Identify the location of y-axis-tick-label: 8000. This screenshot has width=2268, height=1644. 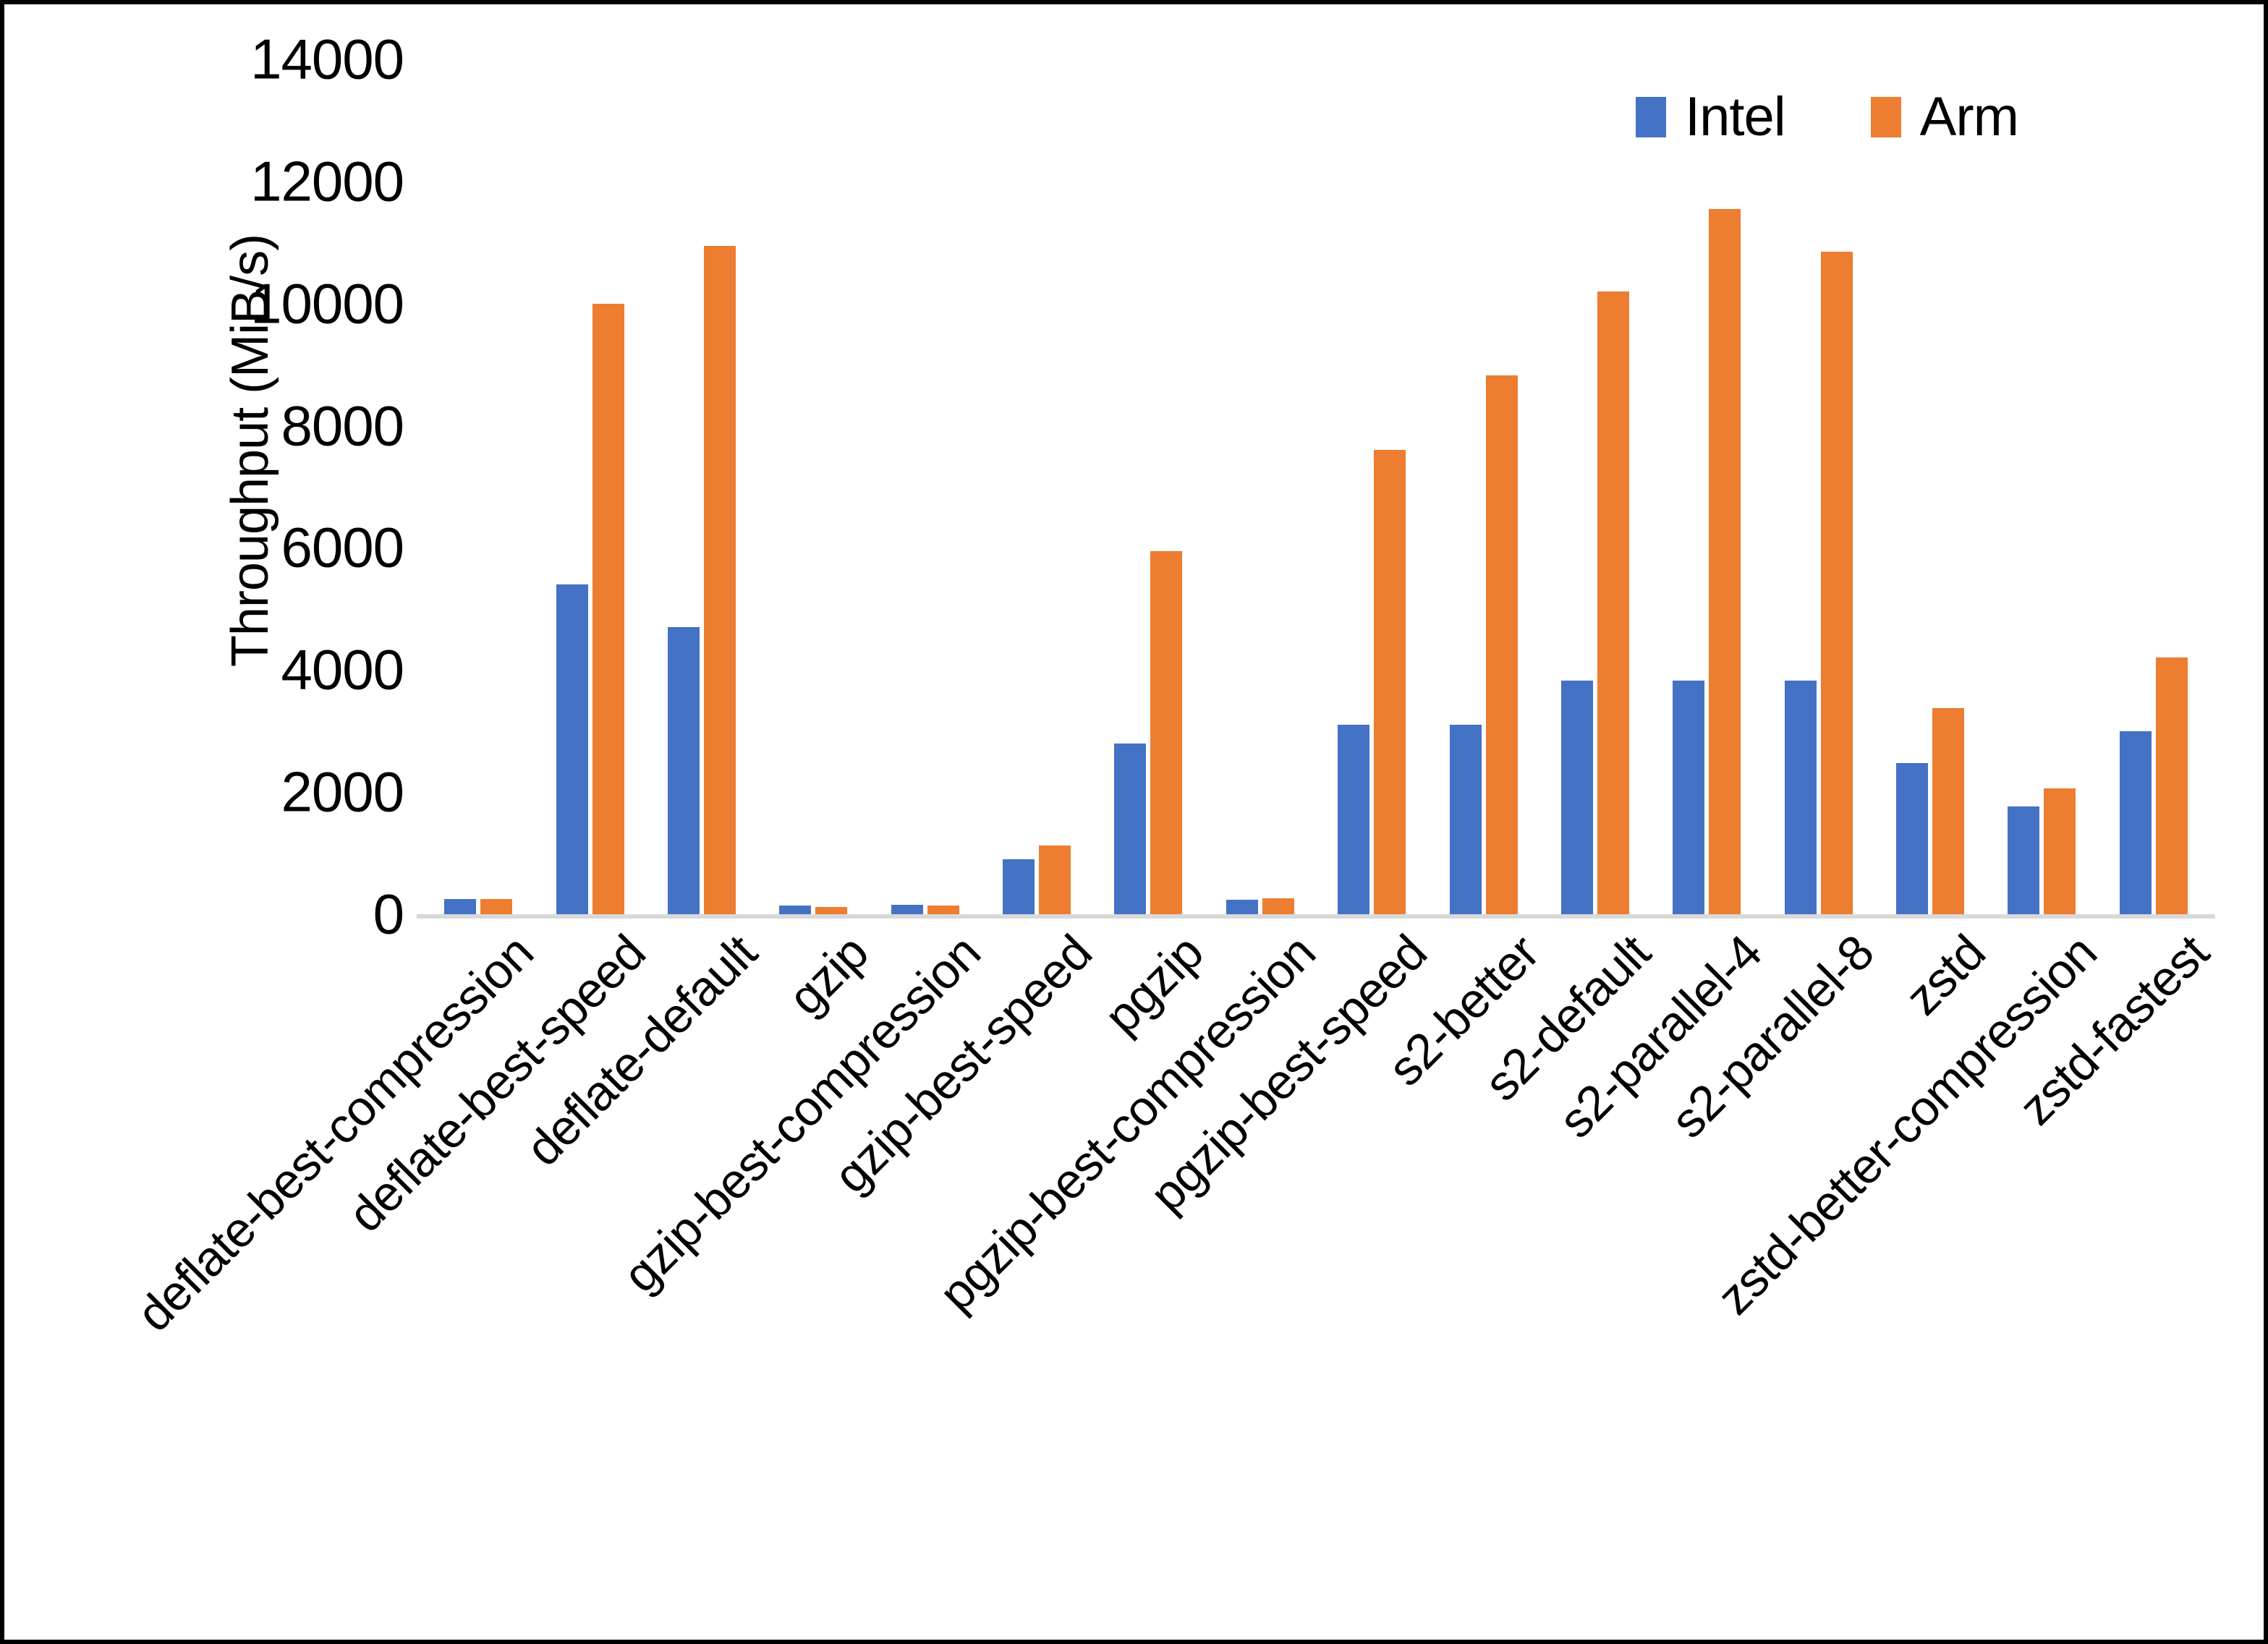
(342, 425).